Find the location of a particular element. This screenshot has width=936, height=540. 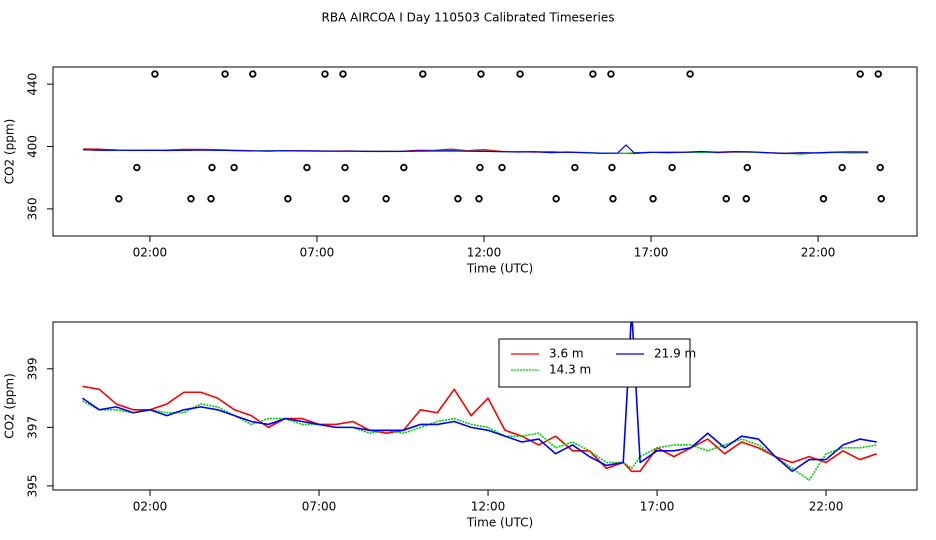

y-tick-label: 397 is located at coordinates (33, 427).